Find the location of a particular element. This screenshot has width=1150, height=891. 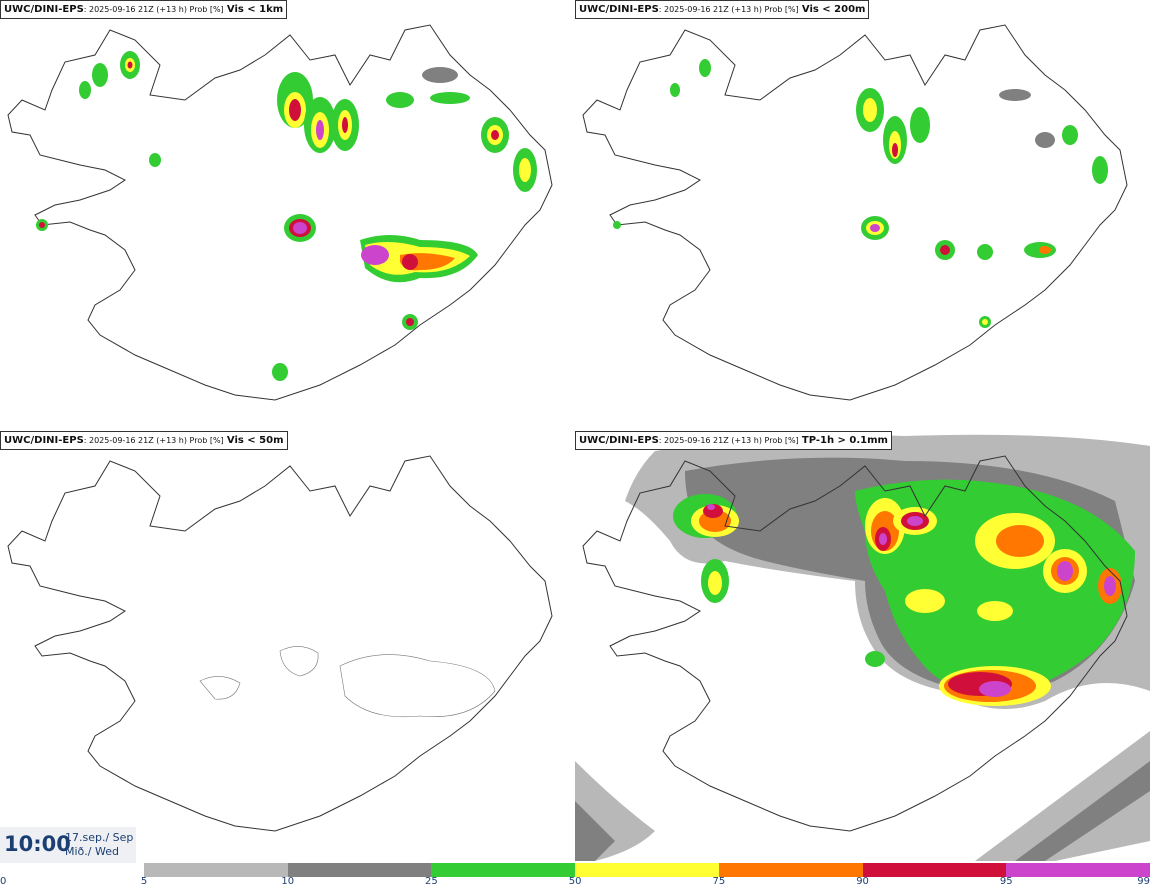

colorbar-tick-label: 0 is located at coordinates (3, 881).